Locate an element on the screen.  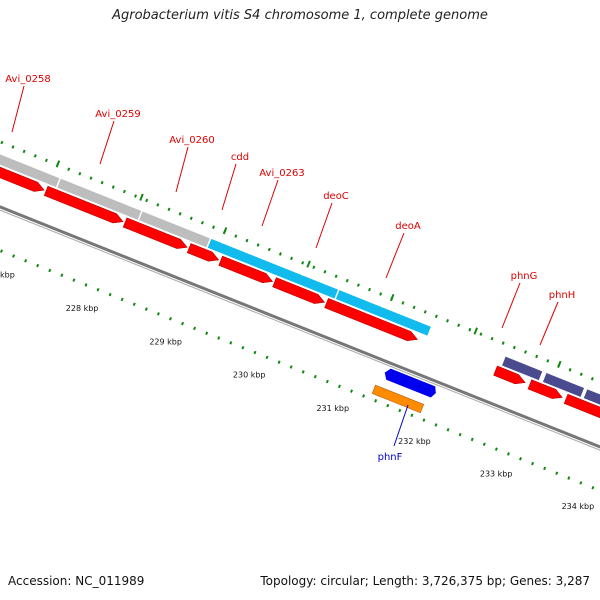
major-tick is located at coordinates (58, 164).